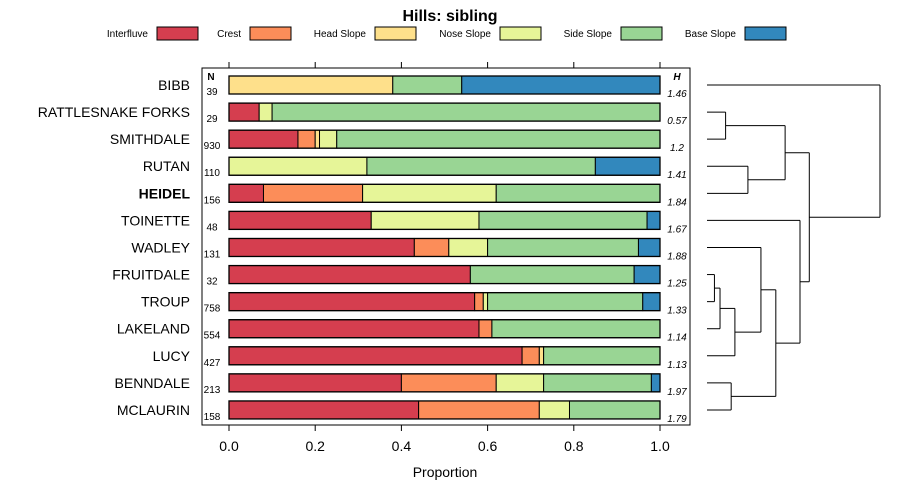 The width and height of the screenshot is (900, 500). I want to click on h-label-wadley: 1.88, so click(677, 256).